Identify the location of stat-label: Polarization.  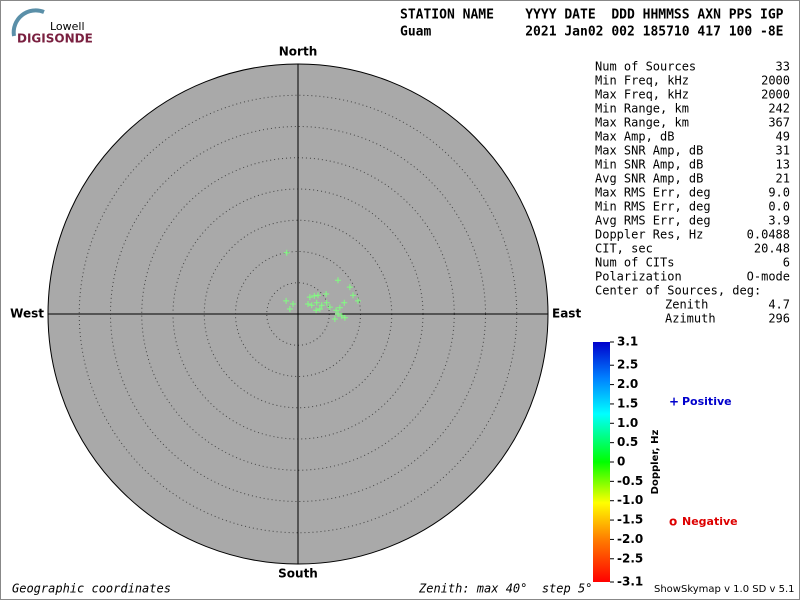
(638, 277).